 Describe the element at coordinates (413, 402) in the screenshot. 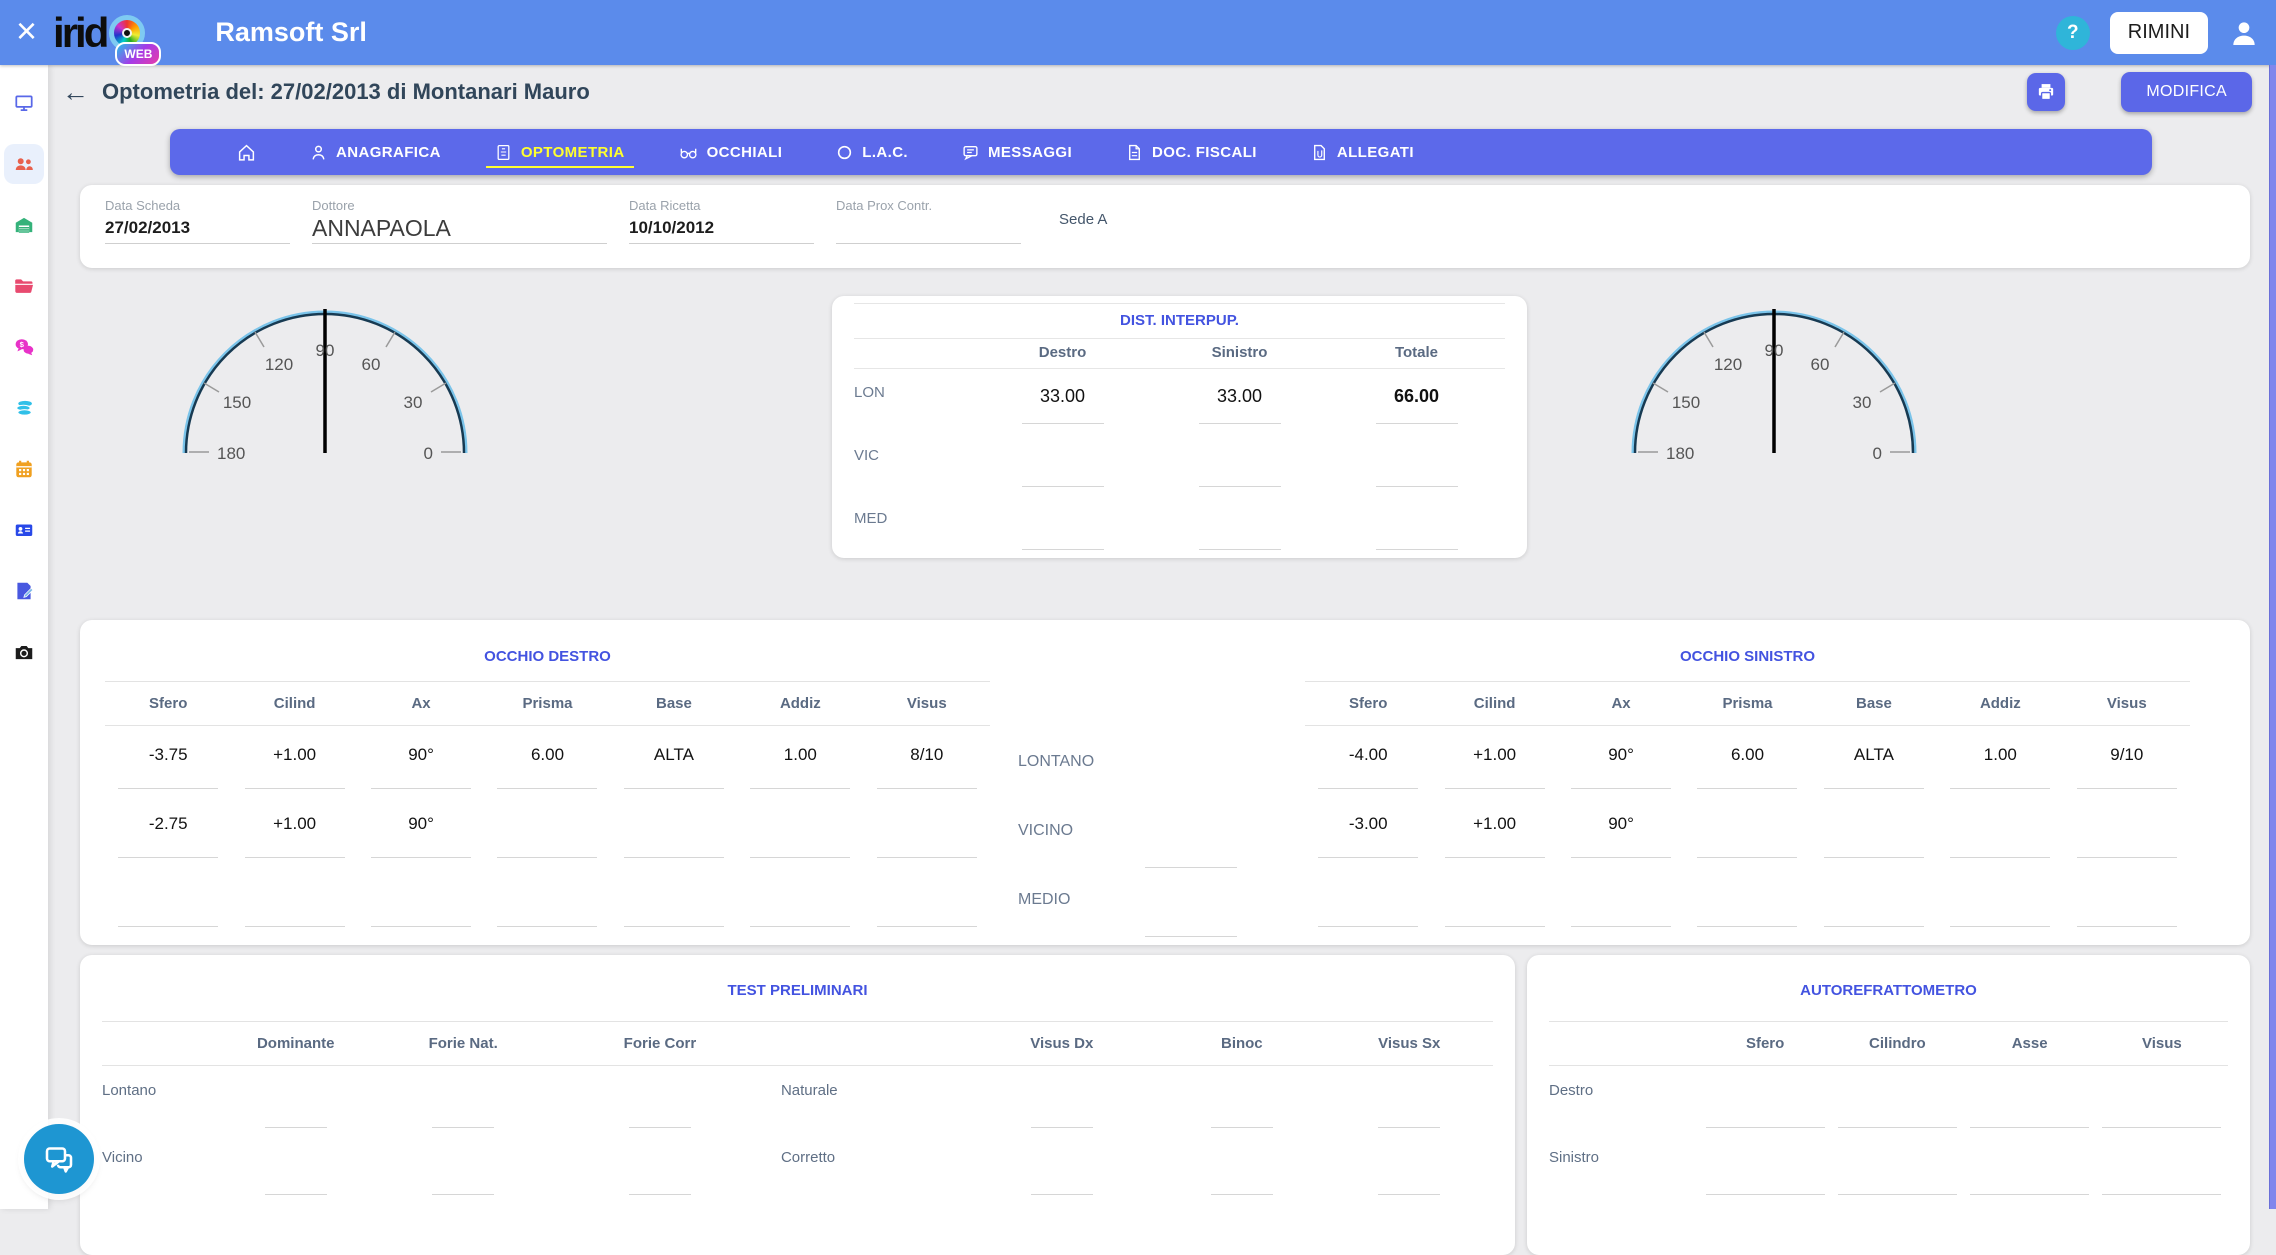

I see `gauge-tick-30: 30` at that location.